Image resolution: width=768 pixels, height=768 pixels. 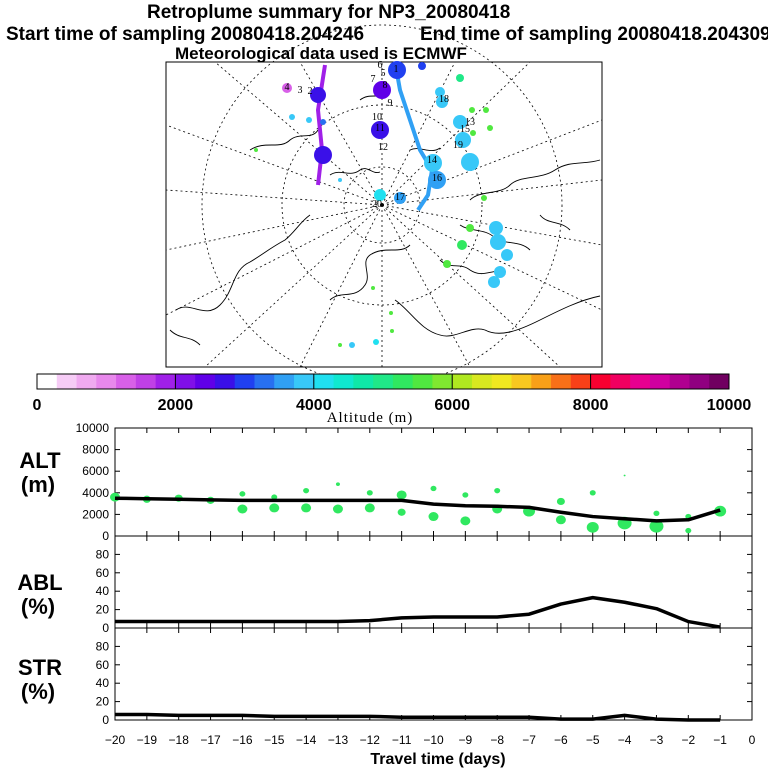 I want to click on altitude-colorbar: 0 2000 4000 6000 8000 10000 Altitude (m), so click(x=392, y=399).